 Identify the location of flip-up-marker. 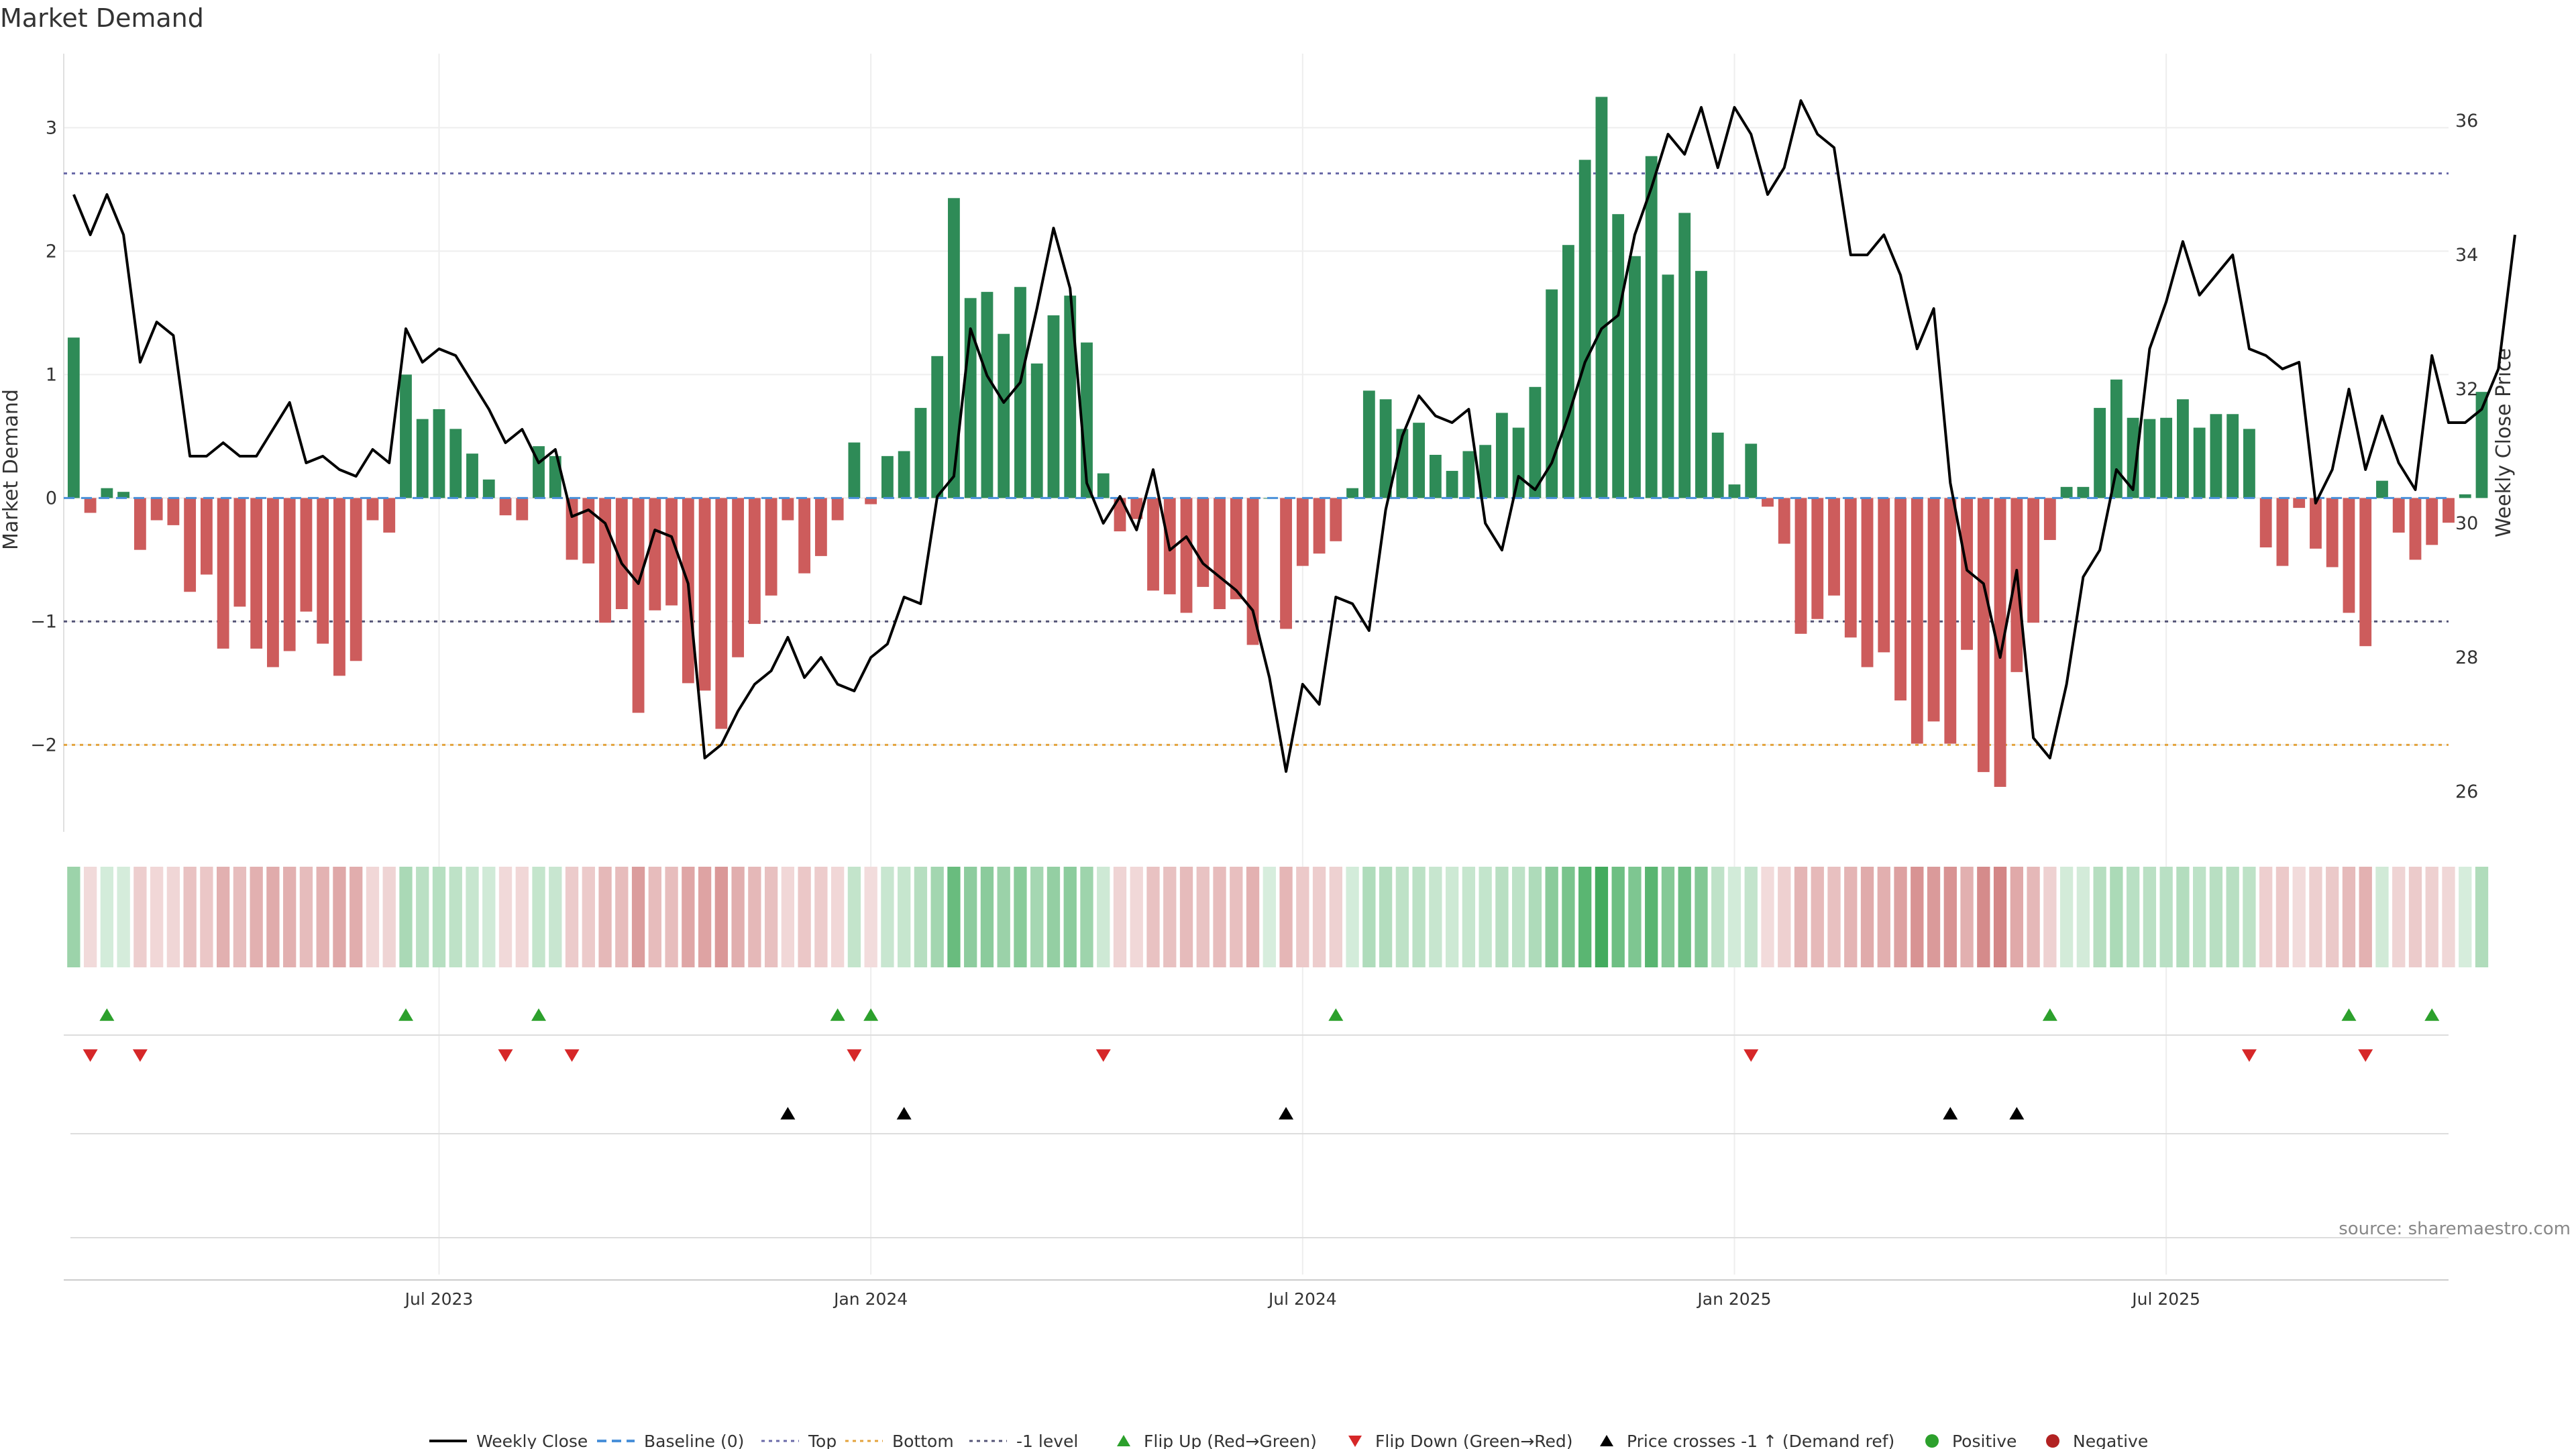
(871, 1014).